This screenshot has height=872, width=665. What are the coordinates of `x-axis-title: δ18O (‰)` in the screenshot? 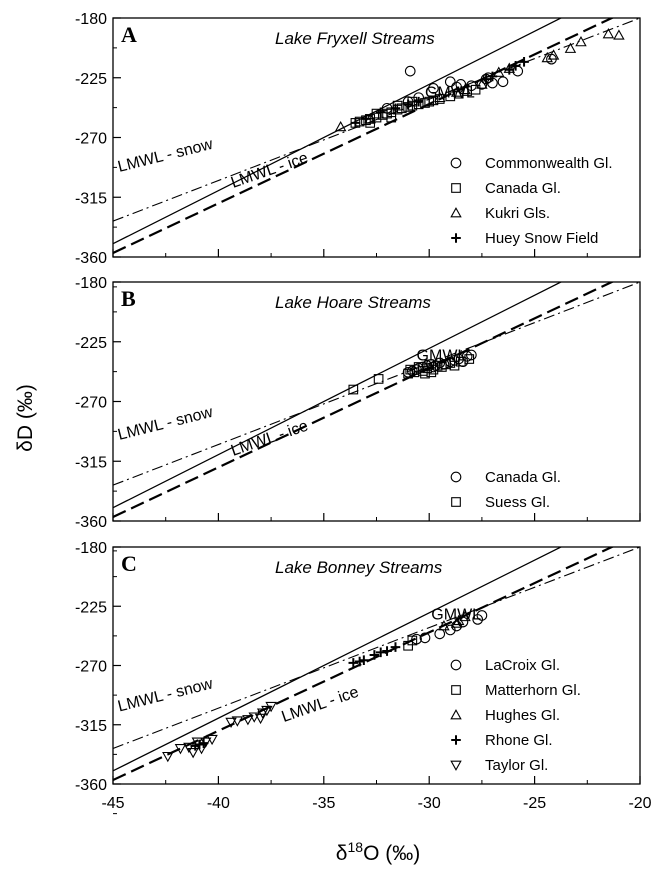 It's located at (378, 852).